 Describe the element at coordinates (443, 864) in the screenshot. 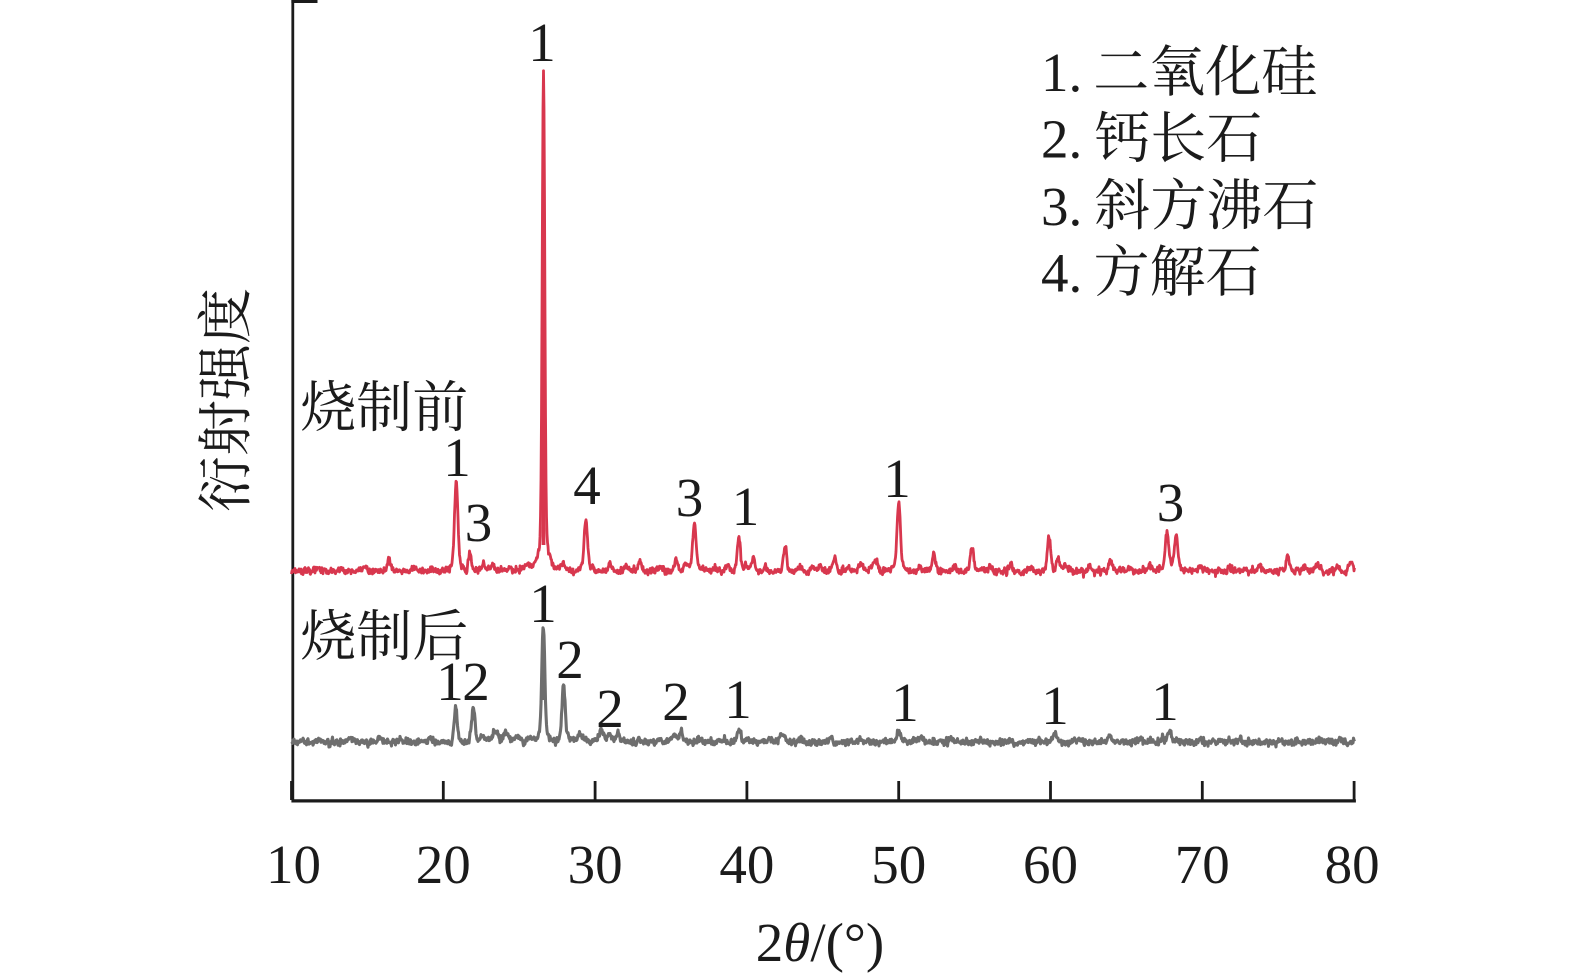

I see `svg-text: 20` at that location.